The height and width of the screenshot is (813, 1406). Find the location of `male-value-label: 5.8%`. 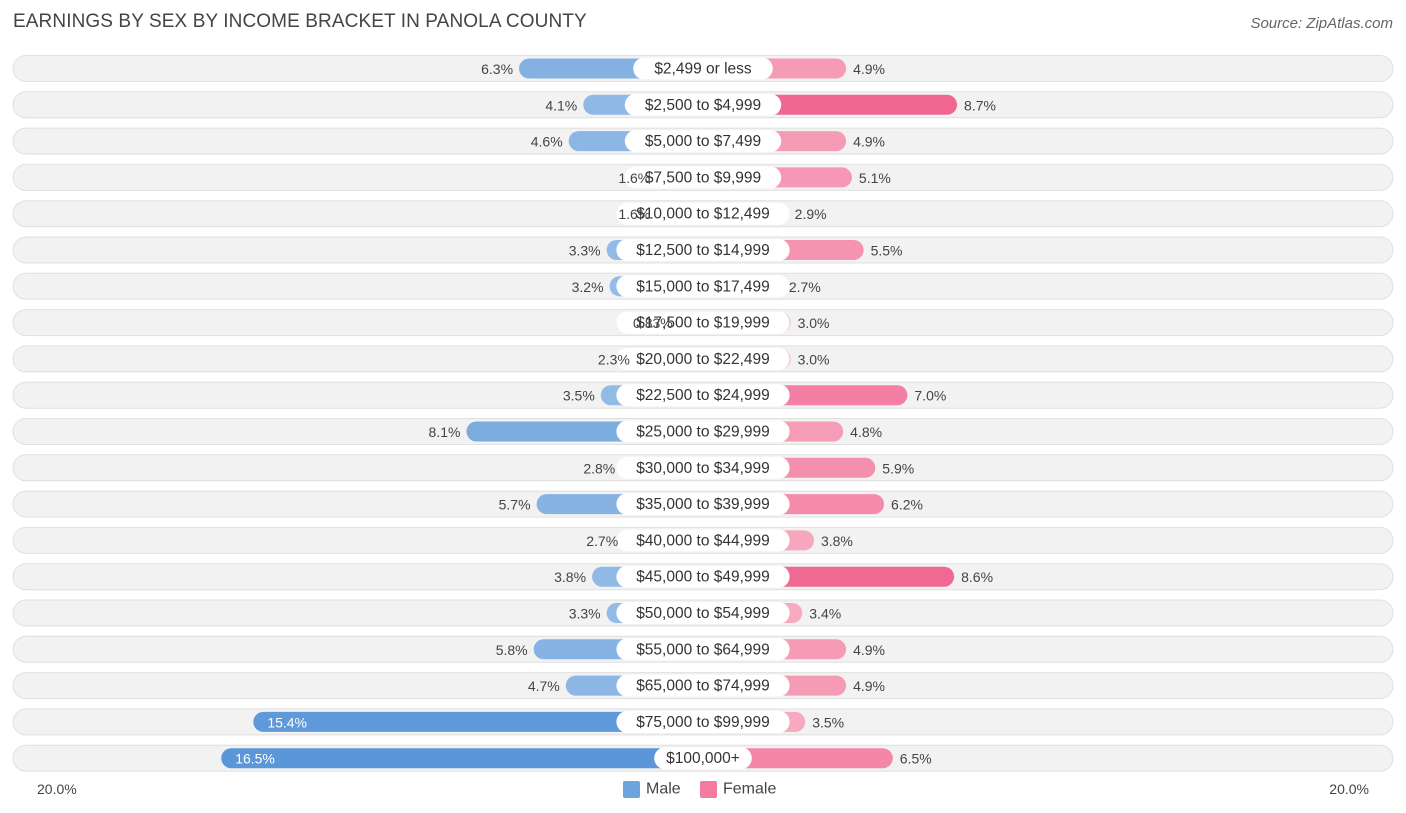

male-value-label: 5.8% is located at coordinates (512, 650).